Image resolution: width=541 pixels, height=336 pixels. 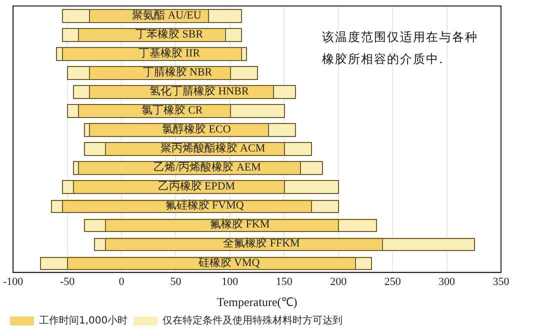 What do you see at coordinates (177, 71) in the screenshot?
I see `y-tick-label: 丁腈橡胶 NBR` at bounding box center [177, 71].